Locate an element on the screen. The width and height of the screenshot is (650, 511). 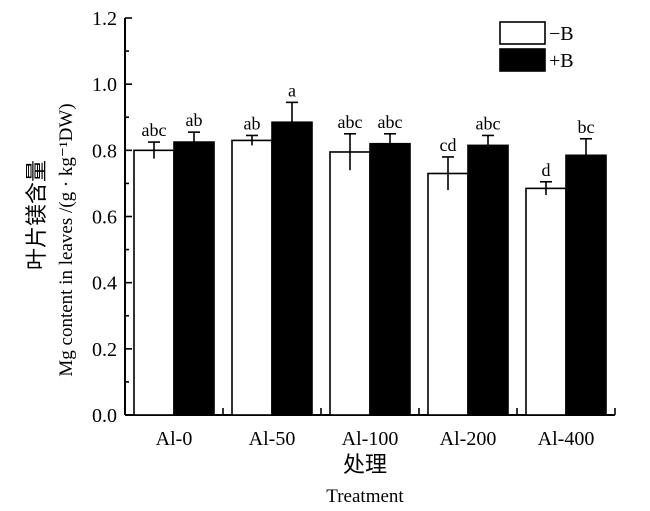
significance-letter: d is located at coordinates (546, 170).